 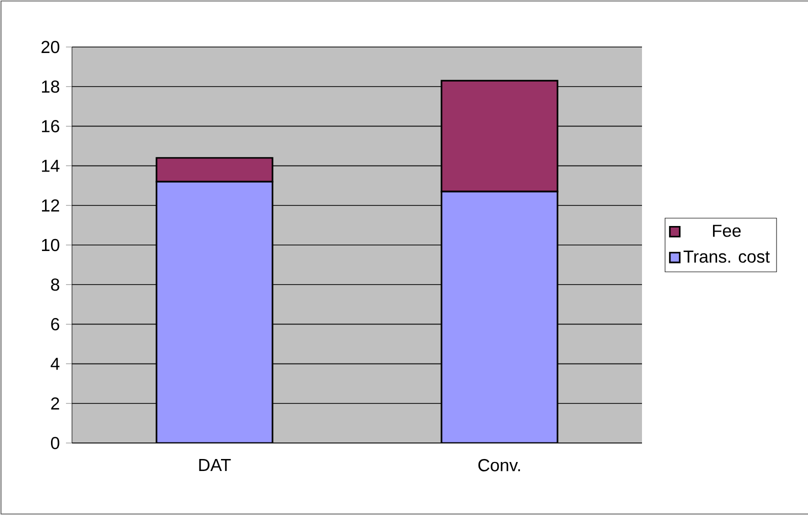 I want to click on legend-label: Fee, so click(x=727, y=230).